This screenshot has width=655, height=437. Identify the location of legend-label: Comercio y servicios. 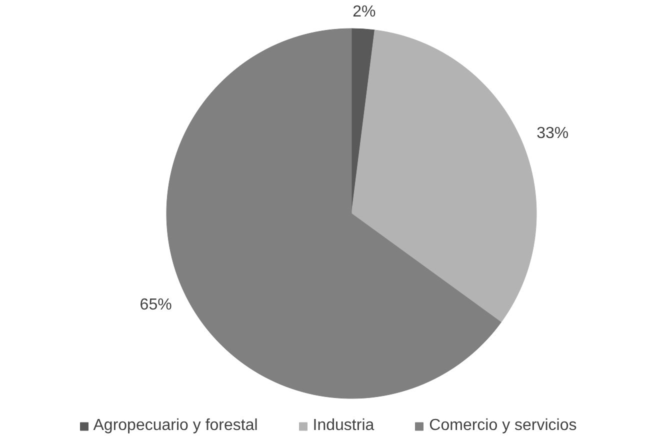
(503, 426).